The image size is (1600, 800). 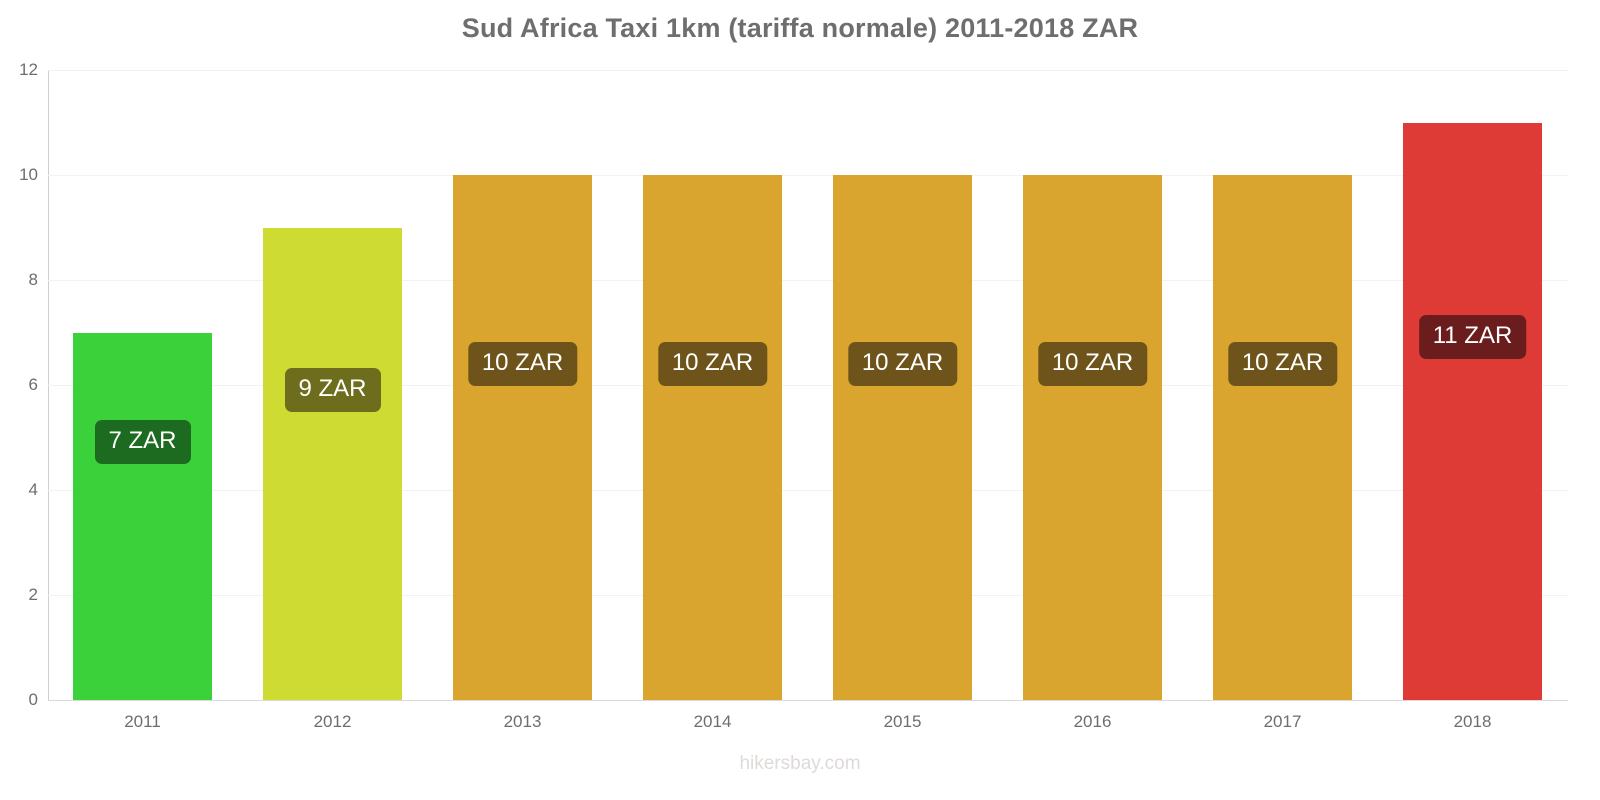 I want to click on bar-value-label: 7 ZAR, so click(x=142, y=442).